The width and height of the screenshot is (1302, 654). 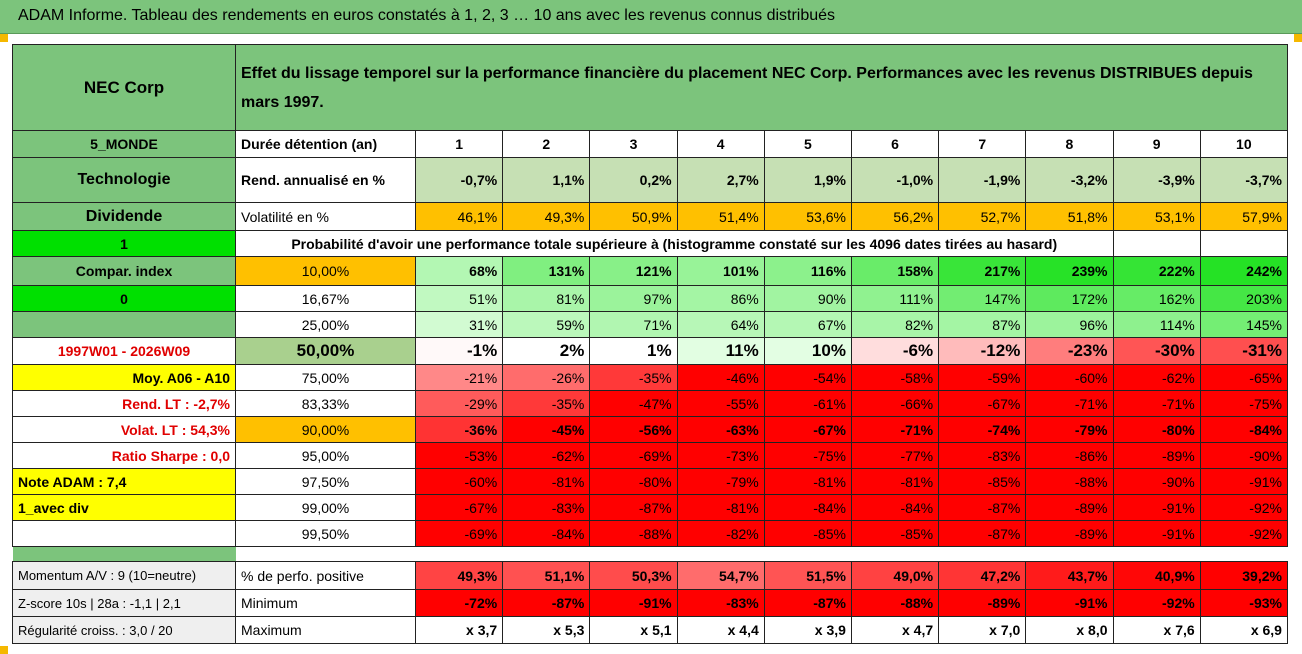 What do you see at coordinates (633, 298) in the screenshot?
I see `quantile-value-cell: 97%` at bounding box center [633, 298].